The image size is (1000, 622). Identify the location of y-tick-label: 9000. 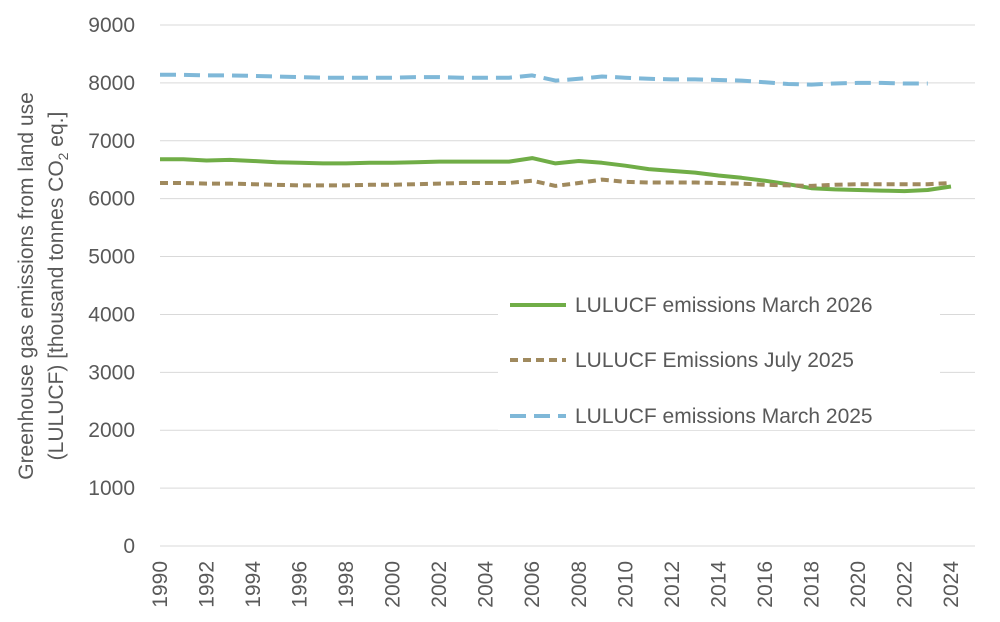
(111, 25).